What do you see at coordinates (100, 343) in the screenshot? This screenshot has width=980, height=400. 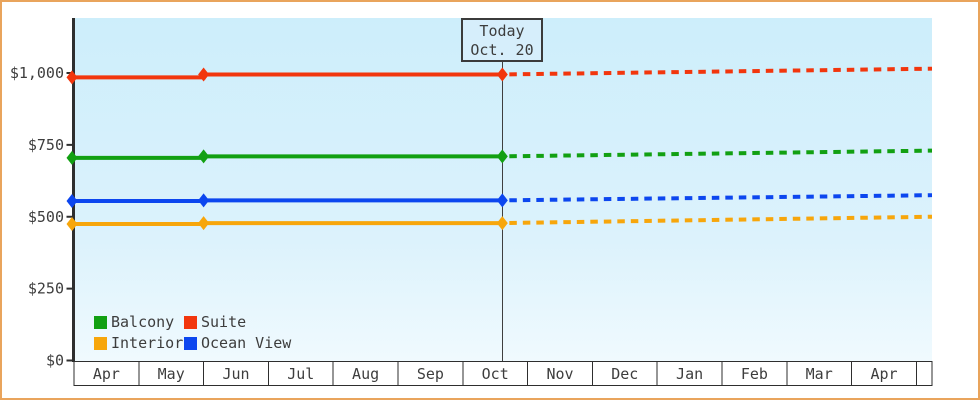 I see `legend-swatch-interior` at bounding box center [100, 343].